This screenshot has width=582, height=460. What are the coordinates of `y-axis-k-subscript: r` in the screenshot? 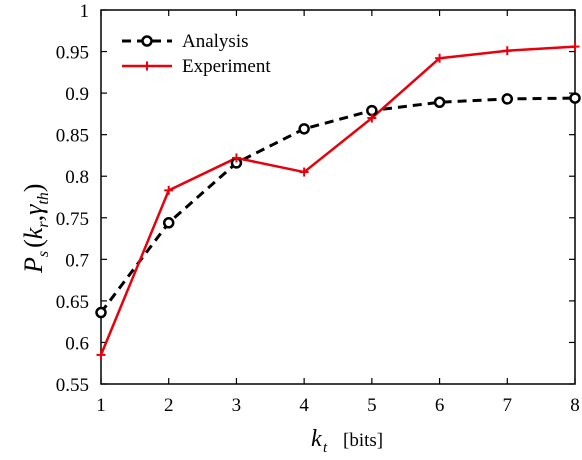 It's located at (43, 224).